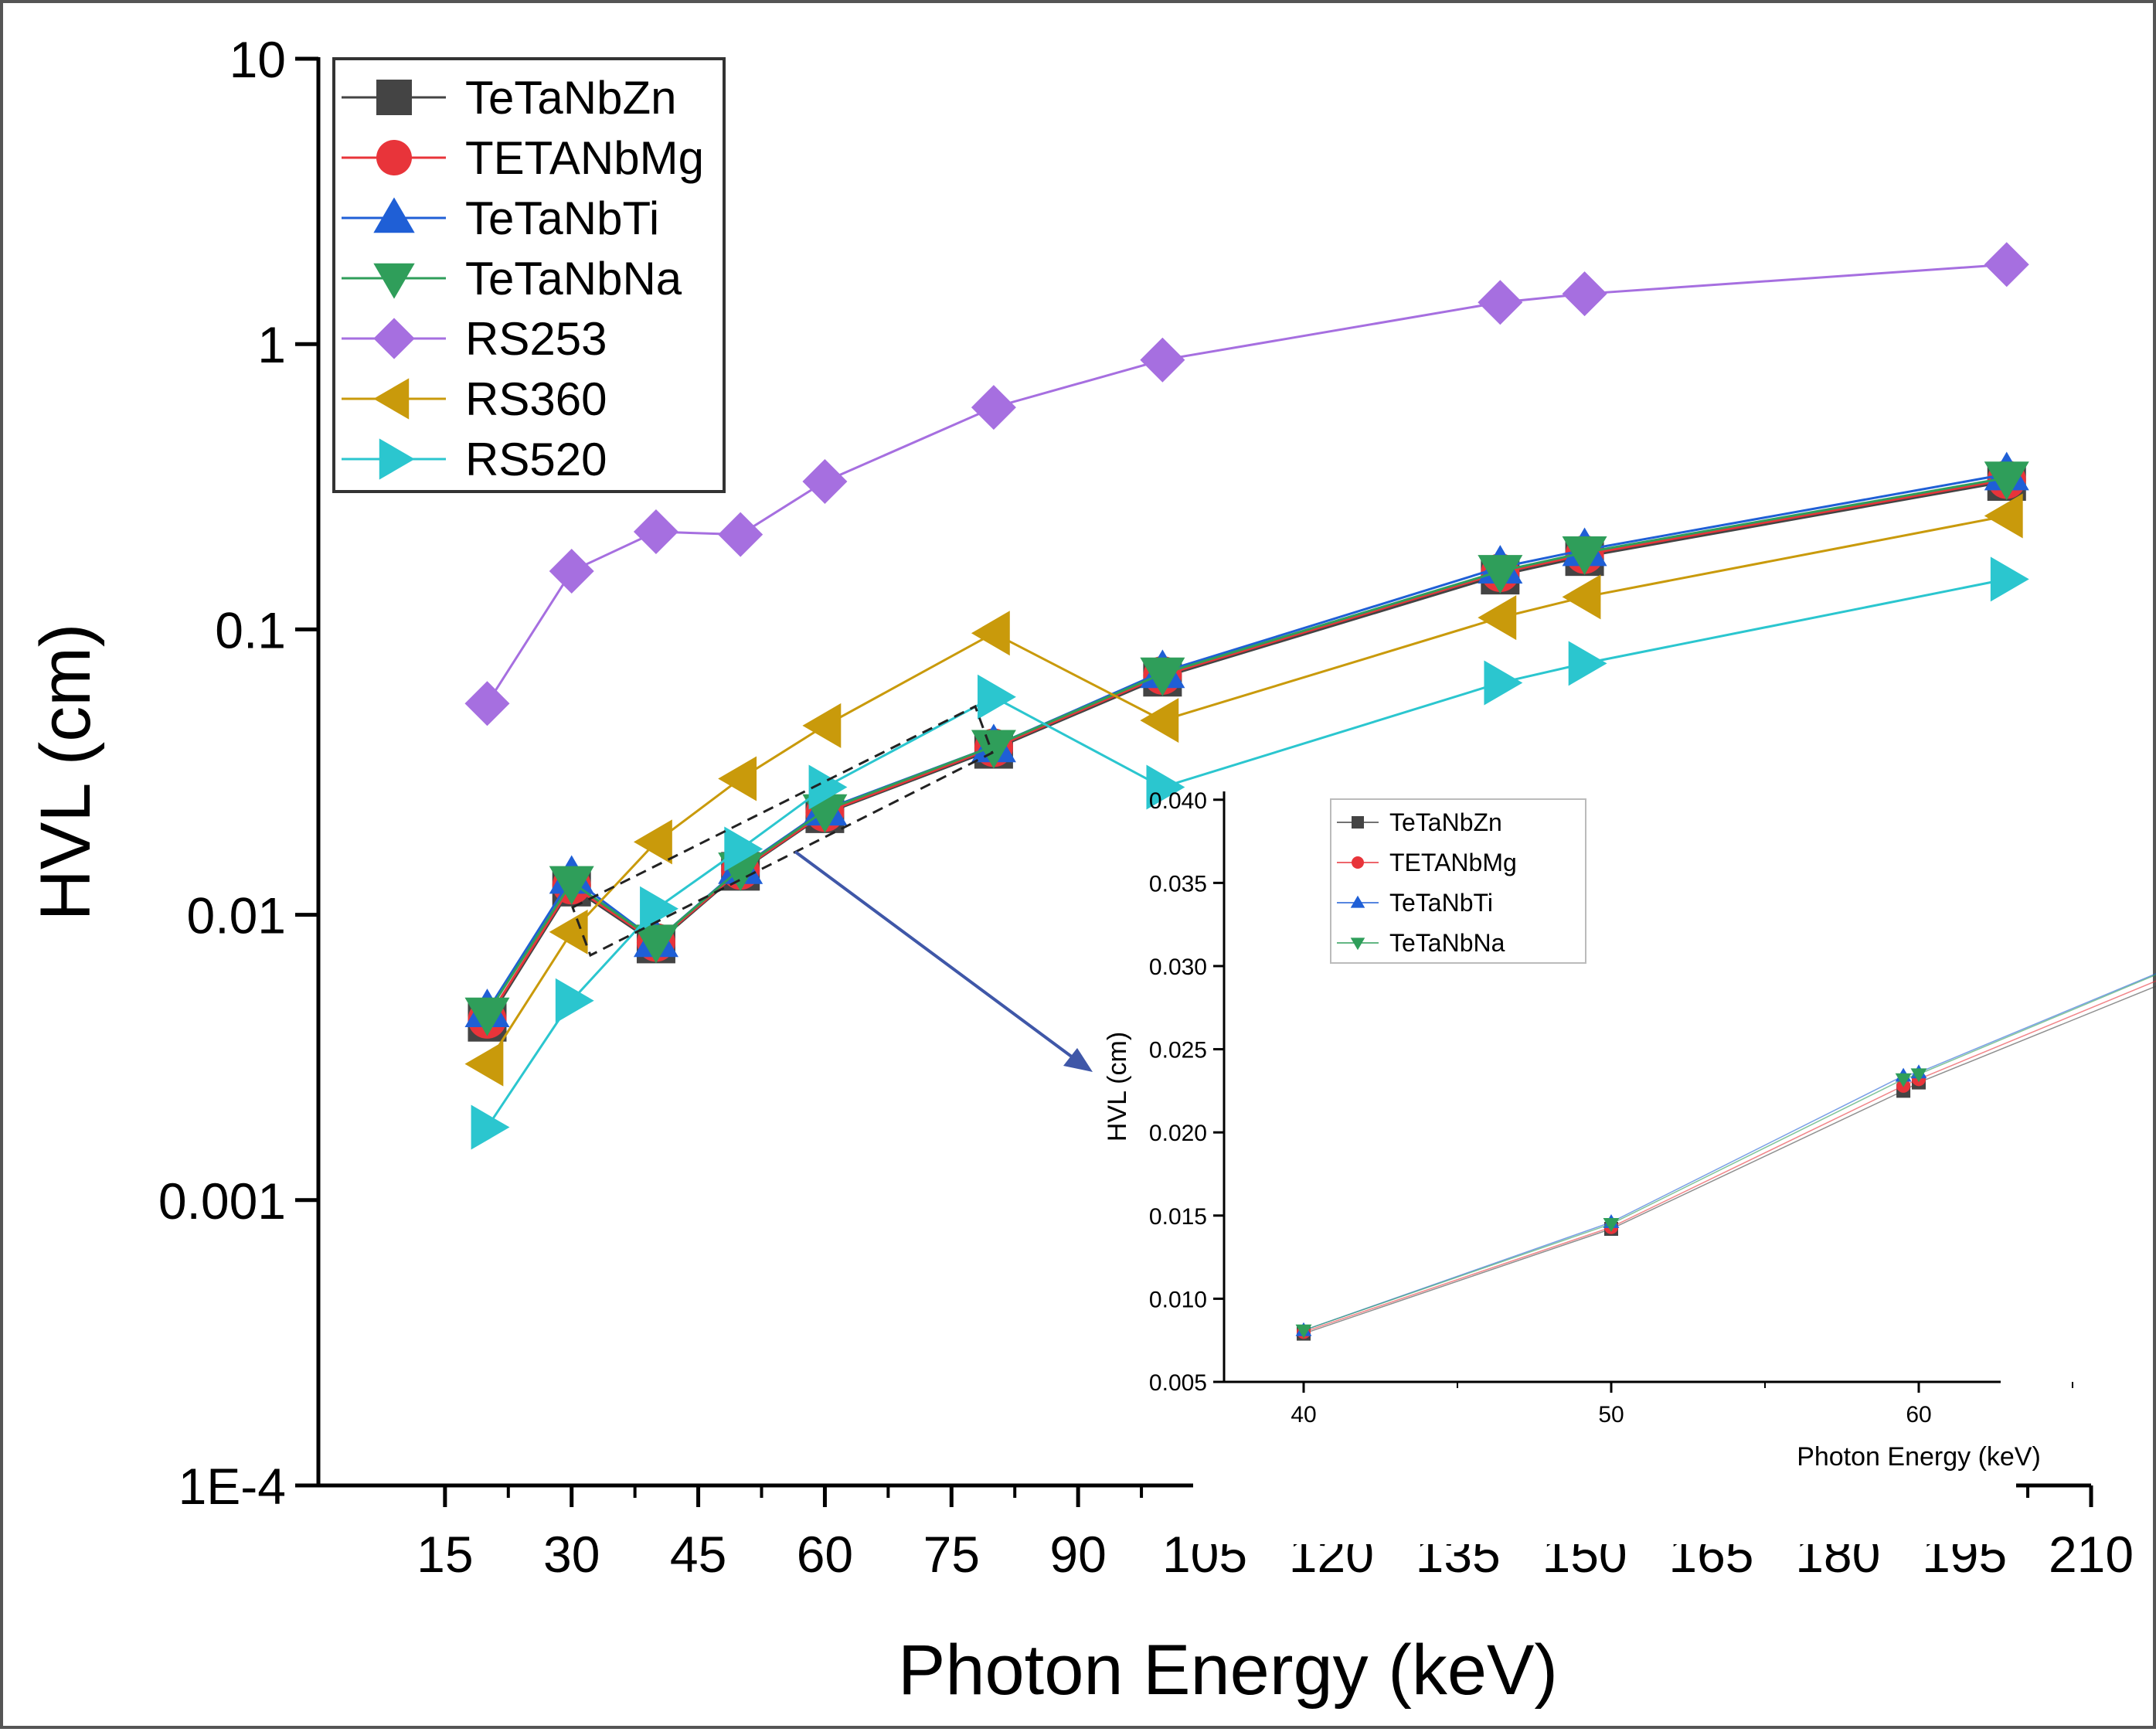 The height and width of the screenshot is (1732, 2156). Describe the element at coordinates (1178, 801) in the screenshot. I see `inset-y-tick-label: 0.040` at that location.